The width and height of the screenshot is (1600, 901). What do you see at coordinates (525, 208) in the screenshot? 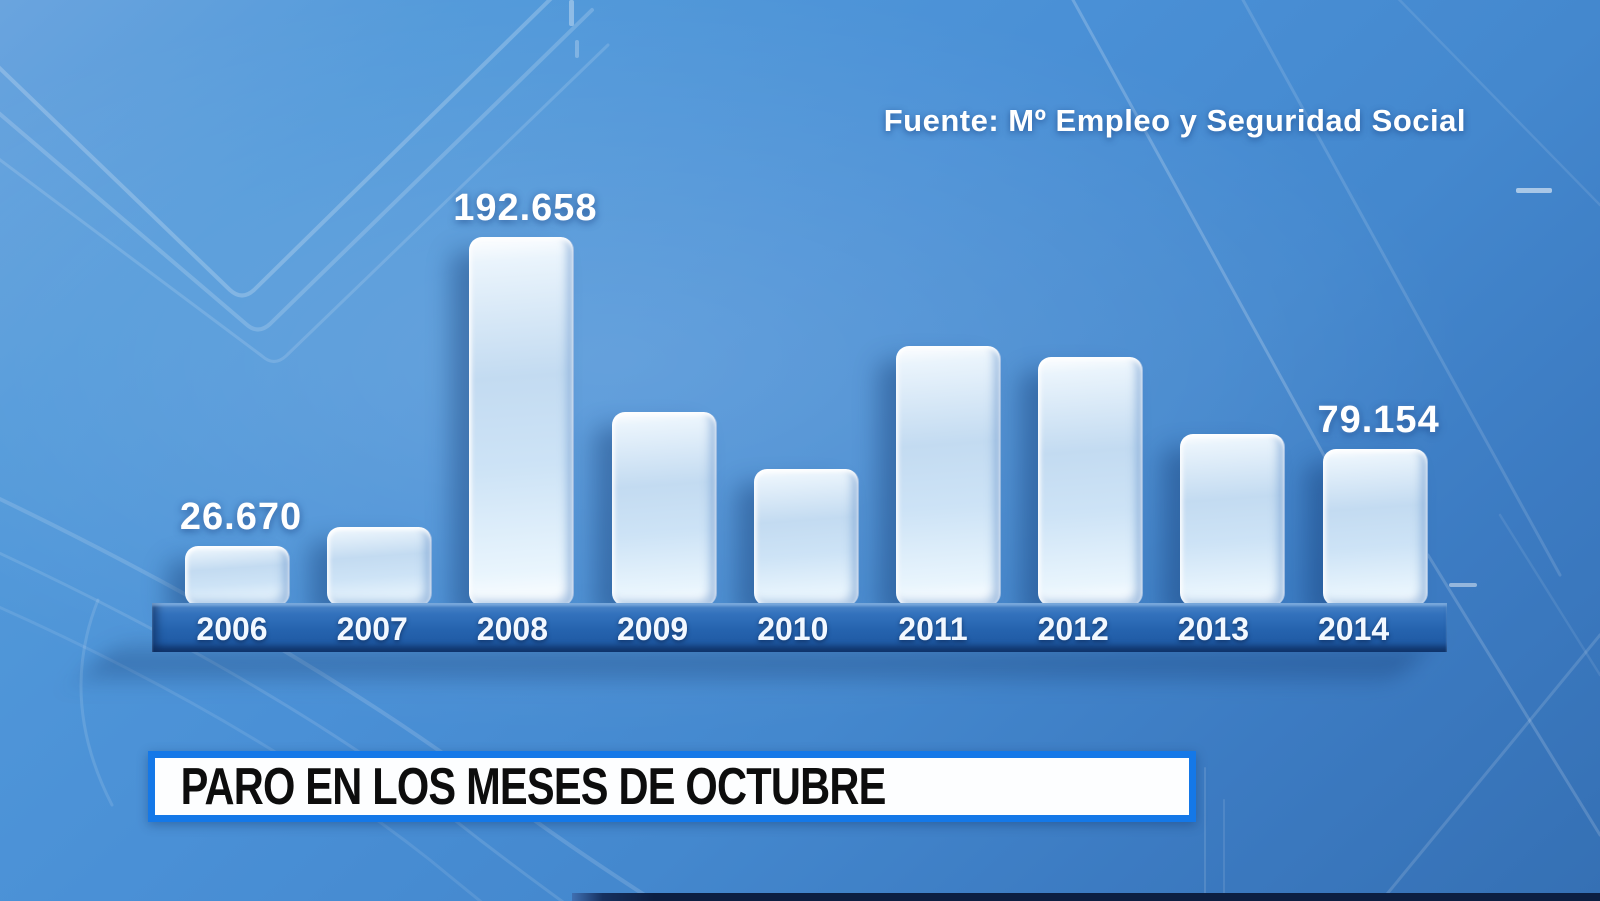
I see `value-label-2008: 192.658` at bounding box center [525, 208].